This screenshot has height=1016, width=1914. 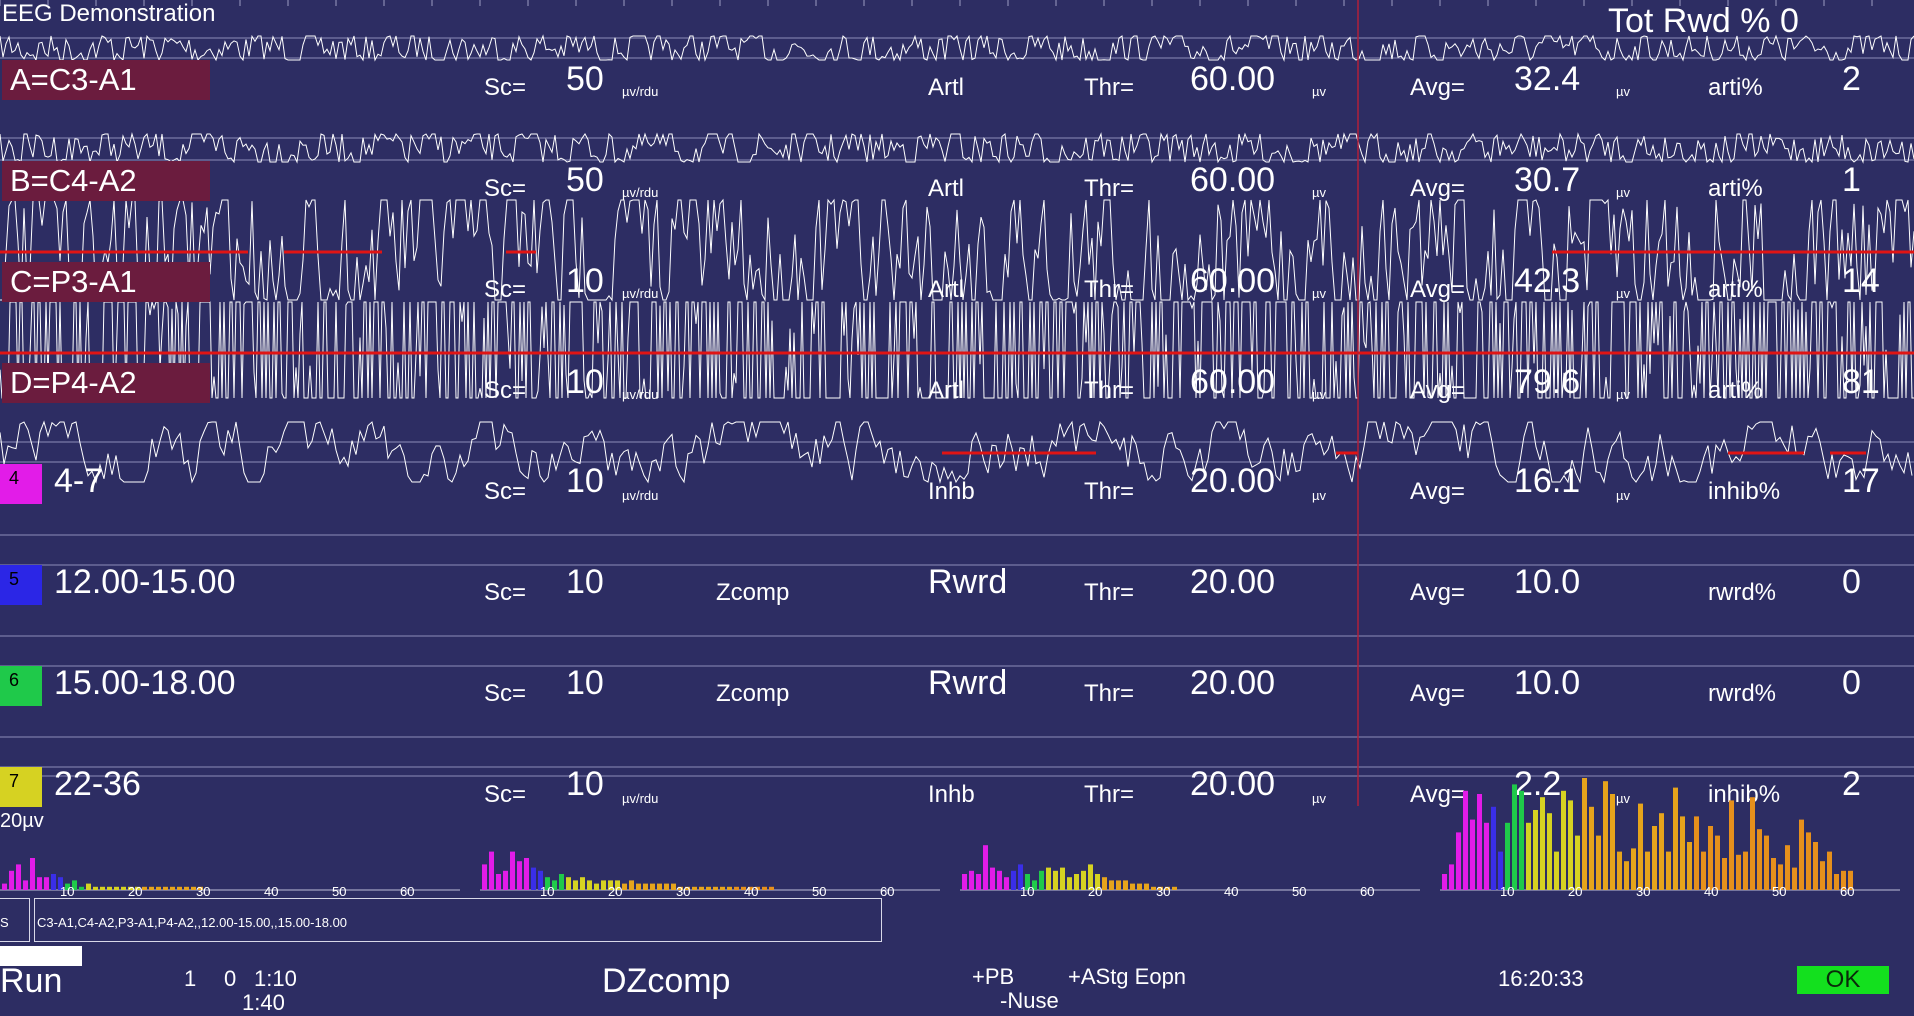 I want to click on band-color-box: 6, so click(x=21, y=686).